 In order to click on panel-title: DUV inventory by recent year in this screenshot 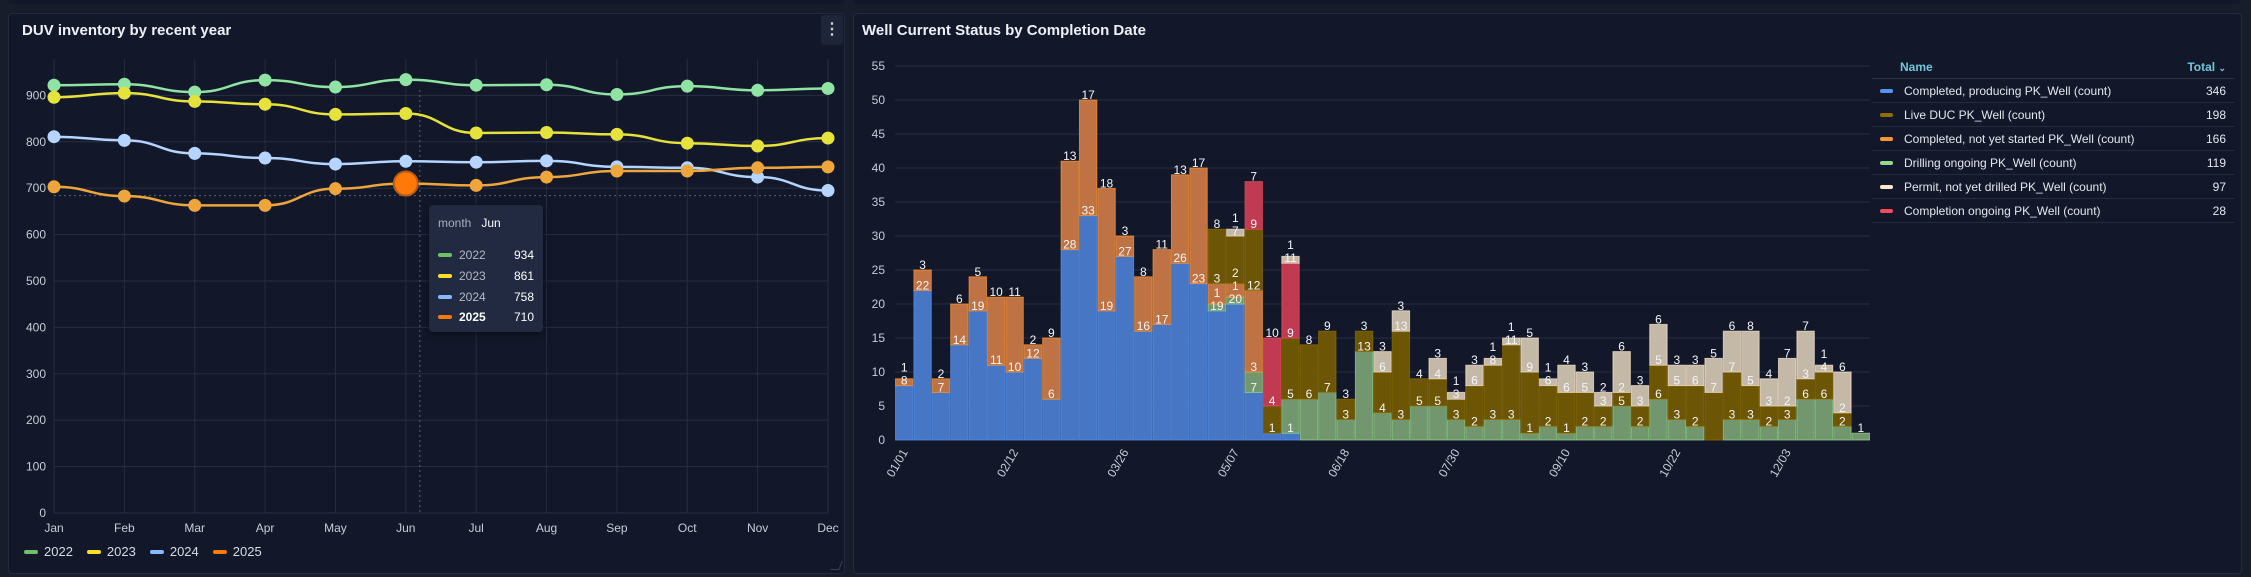, I will do `click(127, 30)`.